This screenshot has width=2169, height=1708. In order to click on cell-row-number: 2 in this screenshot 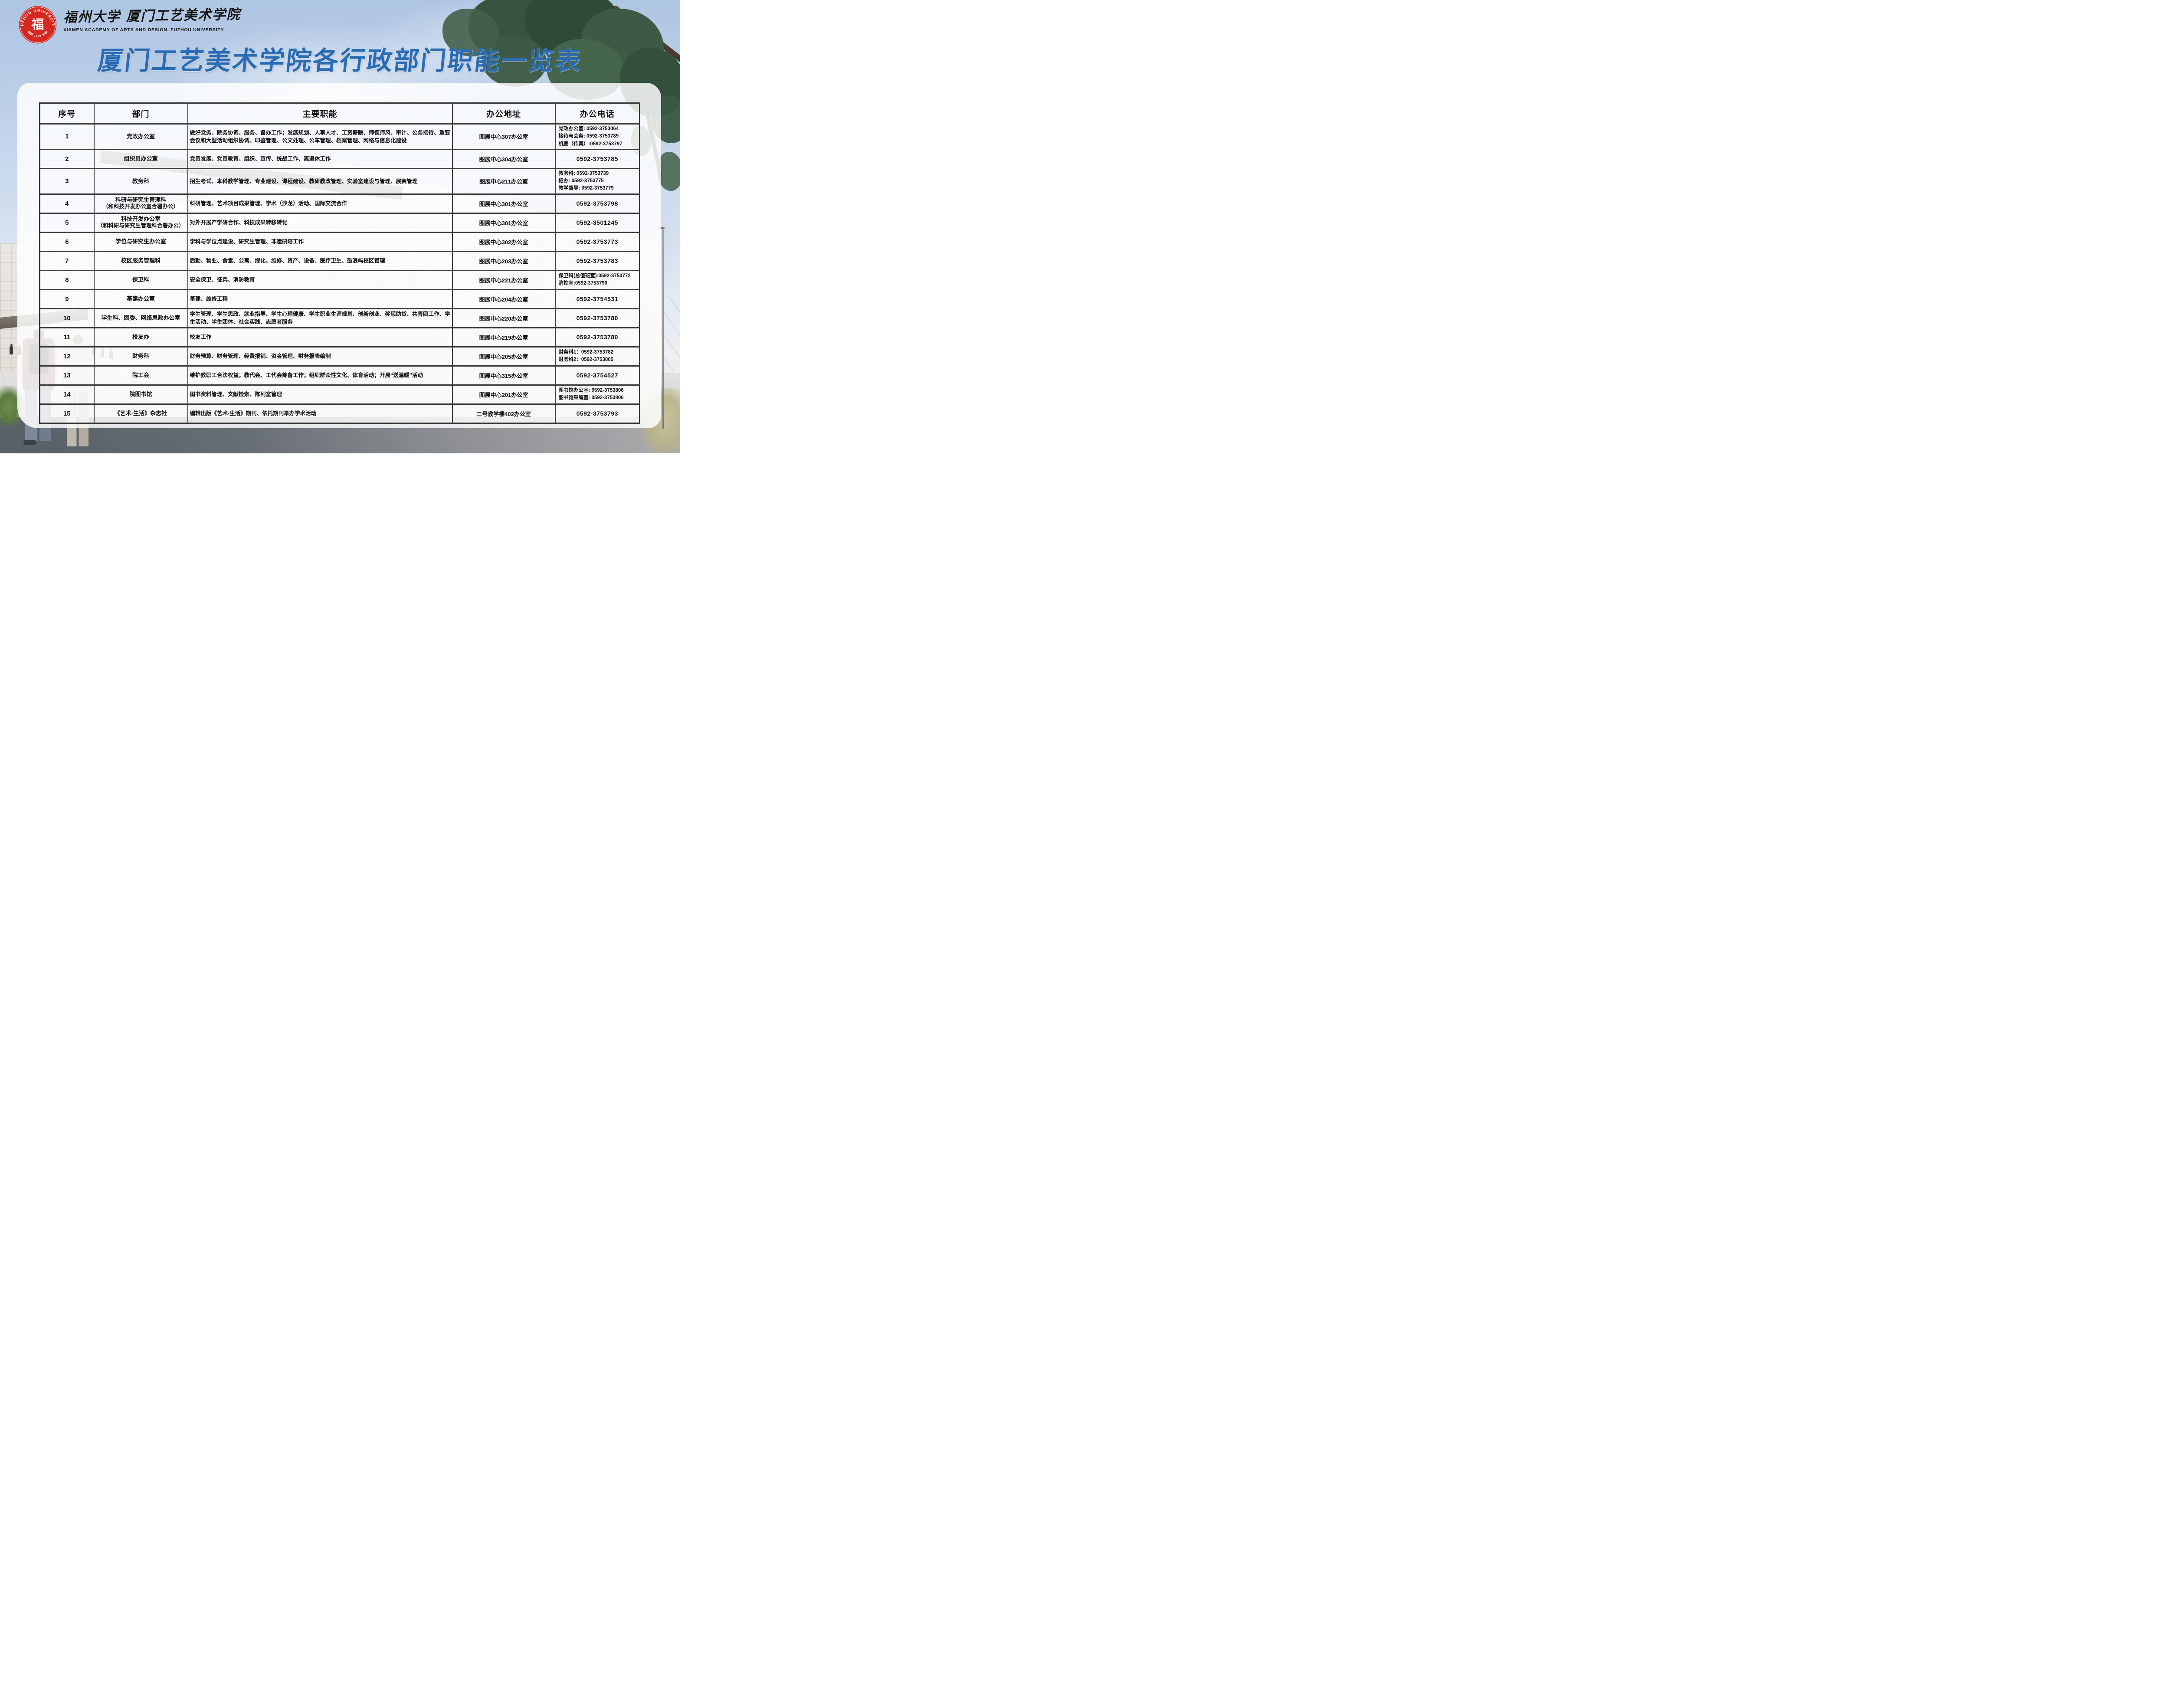, I will do `click(67, 158)`.